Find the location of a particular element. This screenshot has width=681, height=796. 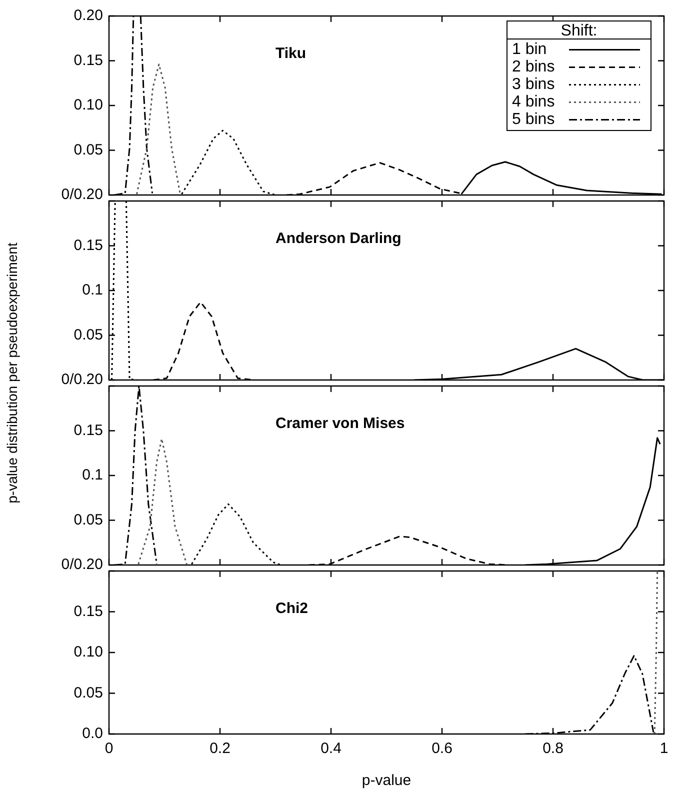

x-axis-title: p-value is located at coordinates (387, 781).